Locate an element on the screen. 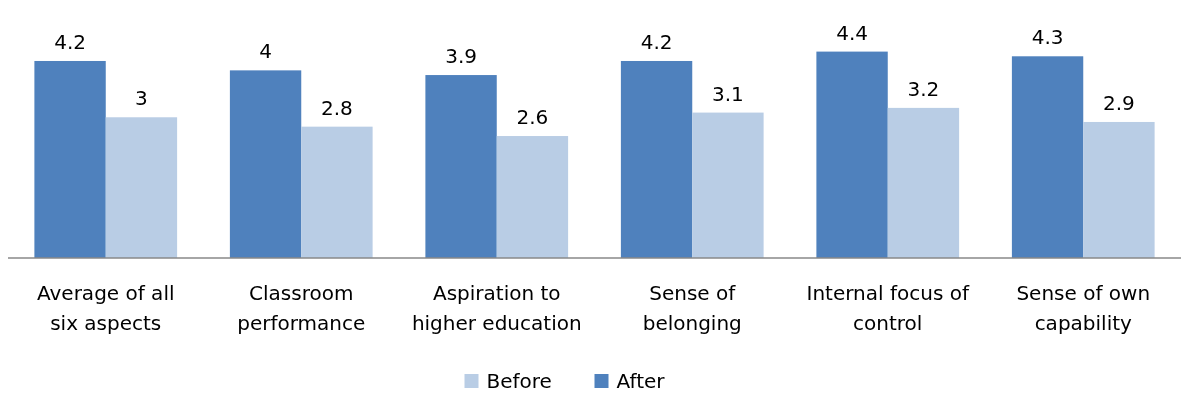 The height and width of the screenshot is (402, 1189). data-label: 4.4 is located at coordinates (852, 32).